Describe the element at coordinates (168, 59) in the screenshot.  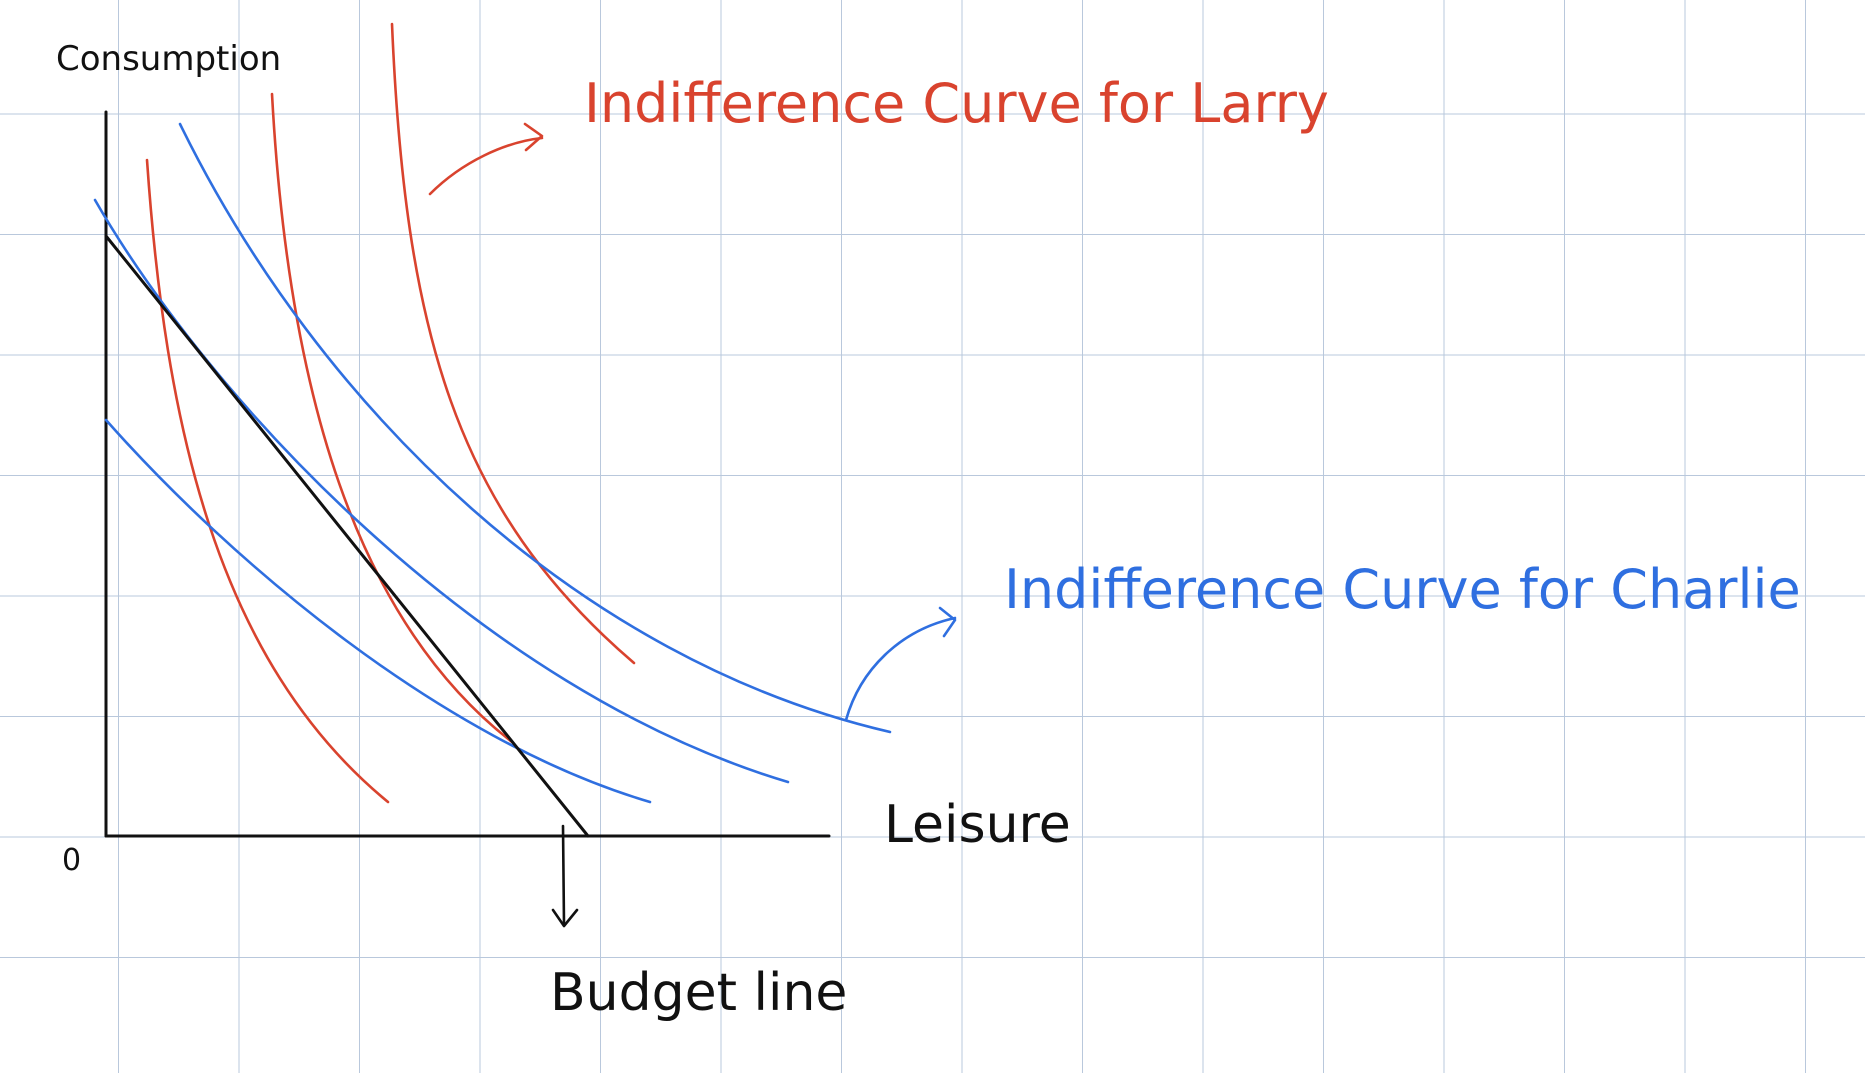
I see `y-axis-label: Consumption` at that location.